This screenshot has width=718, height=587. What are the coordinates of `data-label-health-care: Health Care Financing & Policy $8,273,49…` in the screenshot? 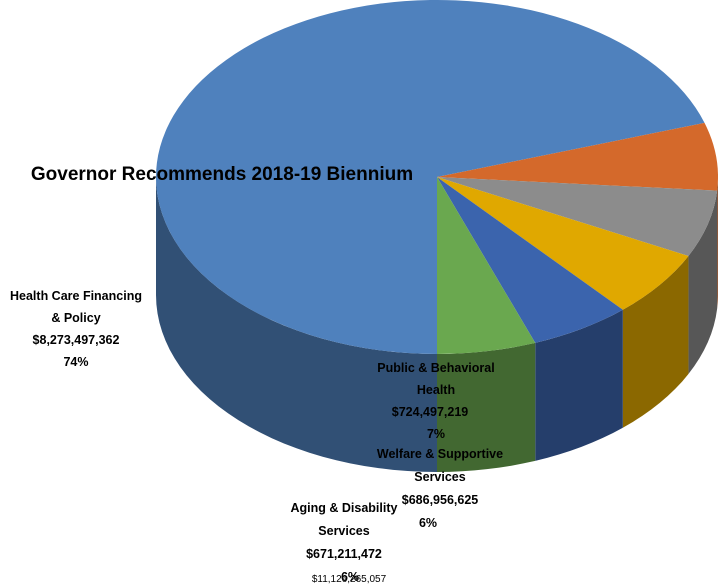 It's located at (76, 329).